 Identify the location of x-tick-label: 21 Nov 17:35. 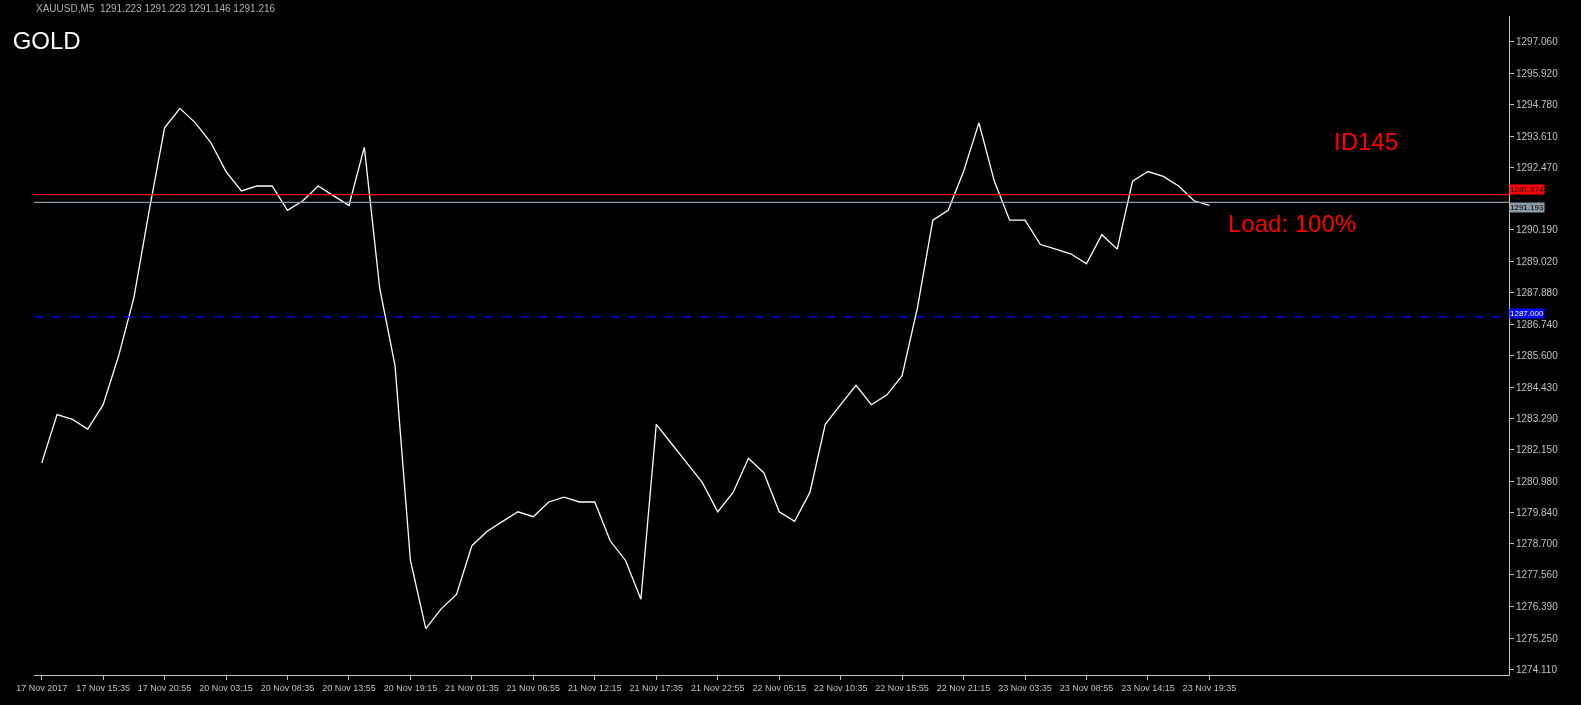
(656, 687).